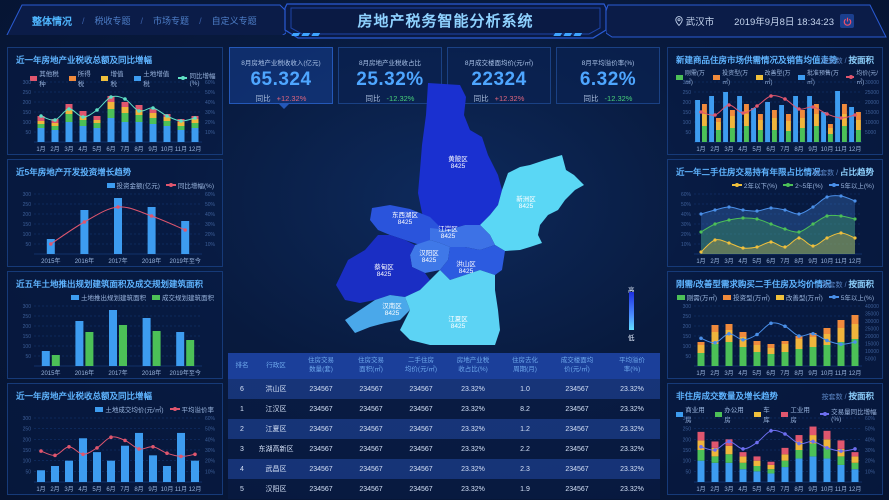 The width and height of the screenshot is (889, 500). I want to click on legend-commercial: 商业用房, so click(692, 414).